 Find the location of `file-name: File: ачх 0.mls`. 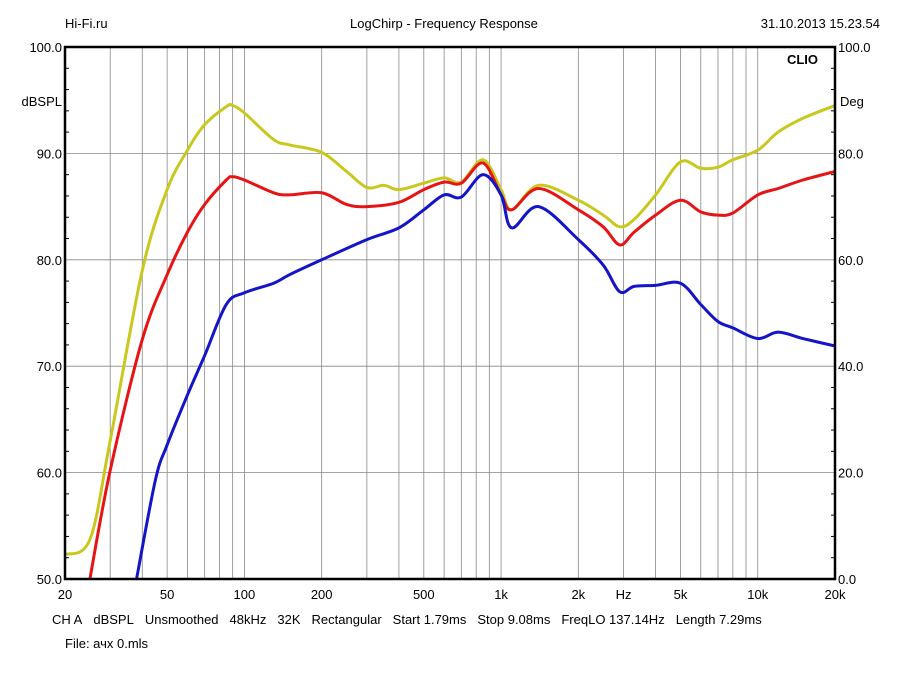

file-name: File: ачх 0.mls is located at coordinates (107, 643).